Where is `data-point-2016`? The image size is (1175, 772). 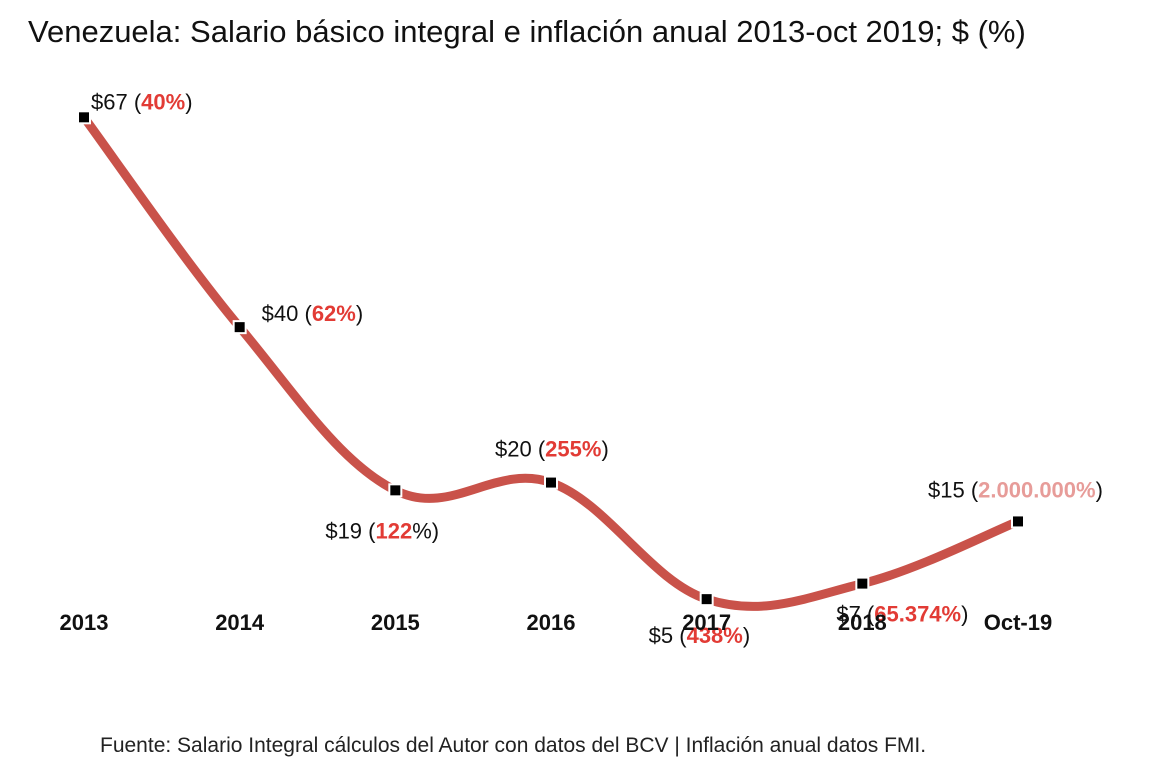
data-point-2016 is located at coordinates (551, 482).